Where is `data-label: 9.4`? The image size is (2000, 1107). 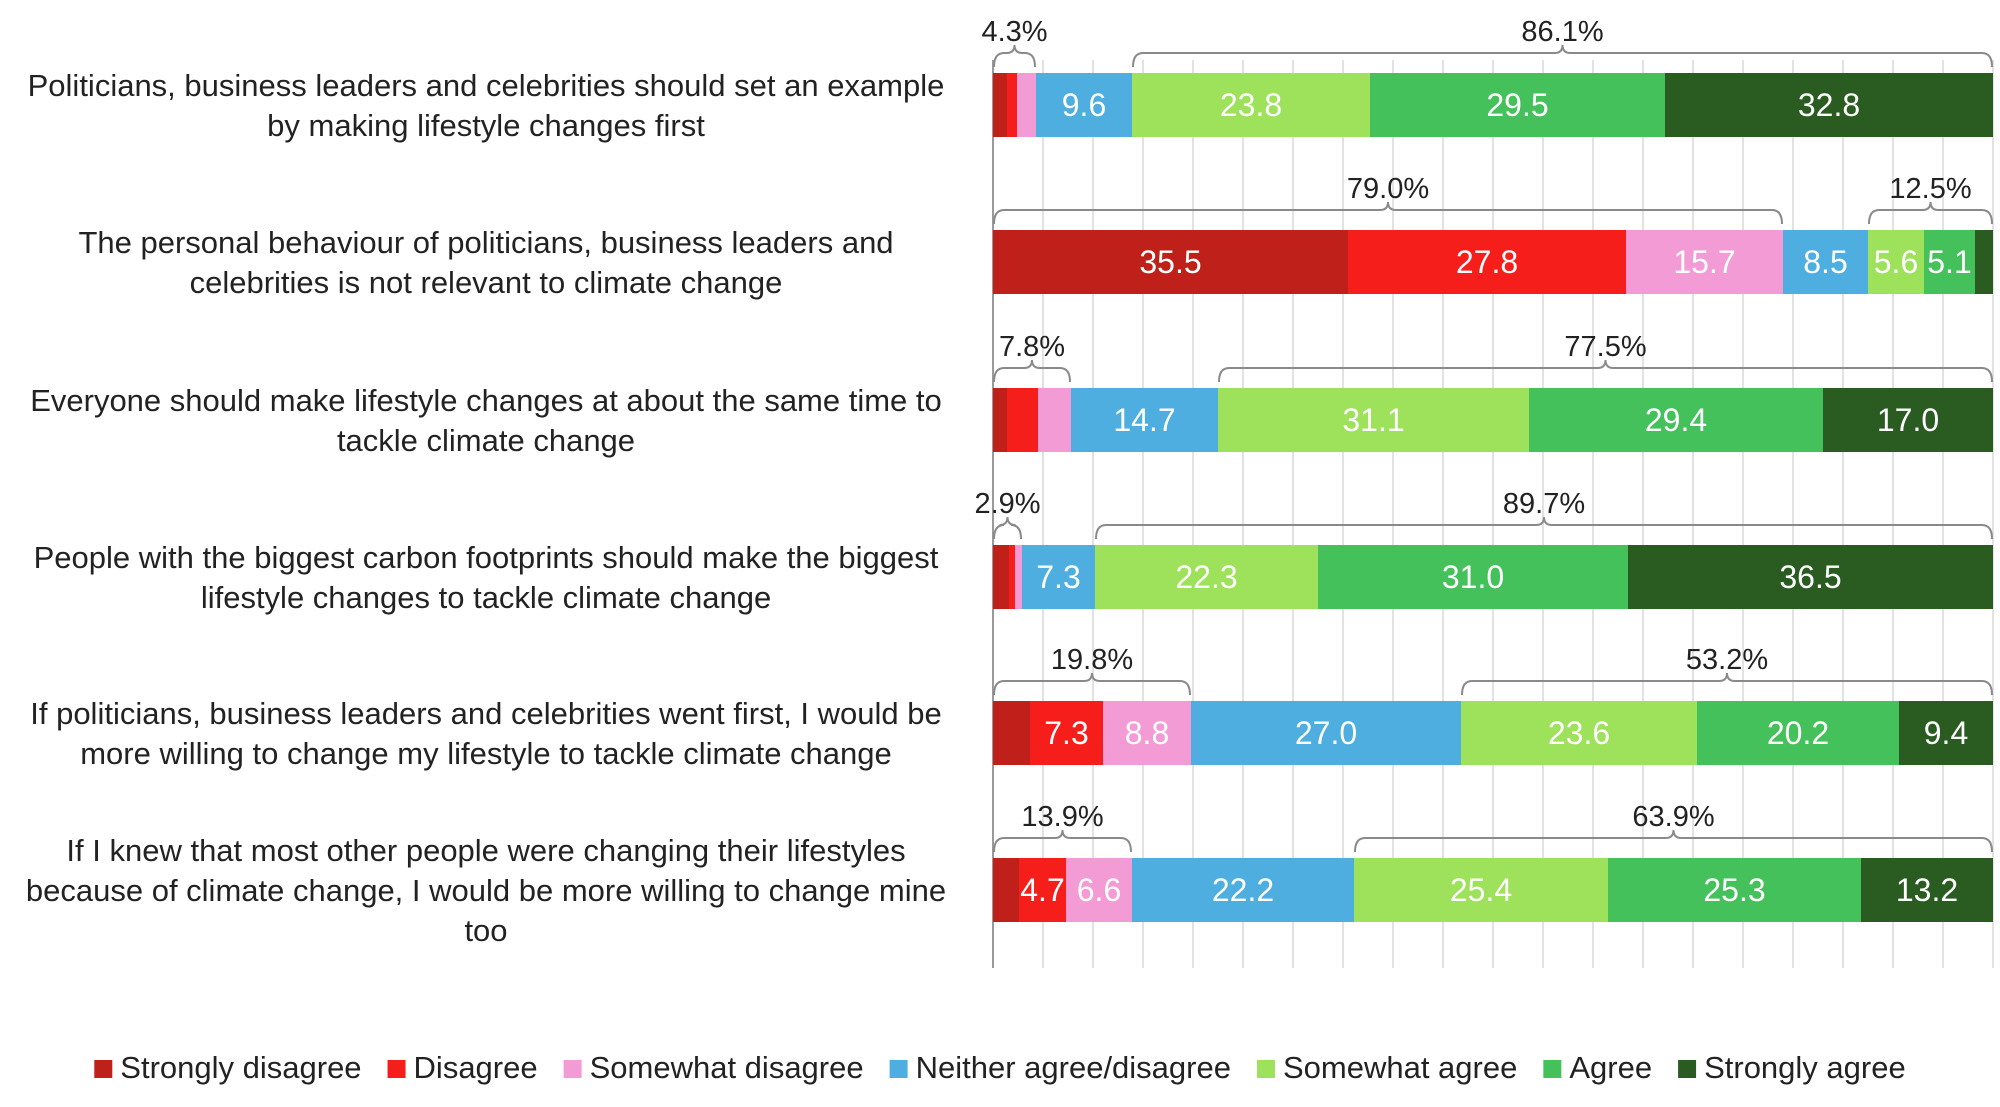 data-label: 9.4 is located at coordinates (1946, 733).